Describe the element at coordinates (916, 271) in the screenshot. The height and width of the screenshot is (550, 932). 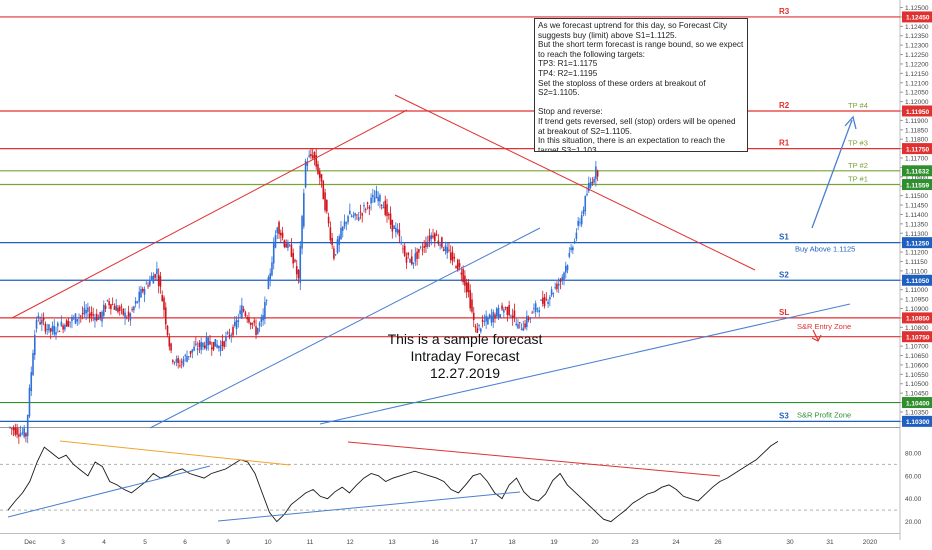
I see `y-tick-label: 1.11100` at that location.